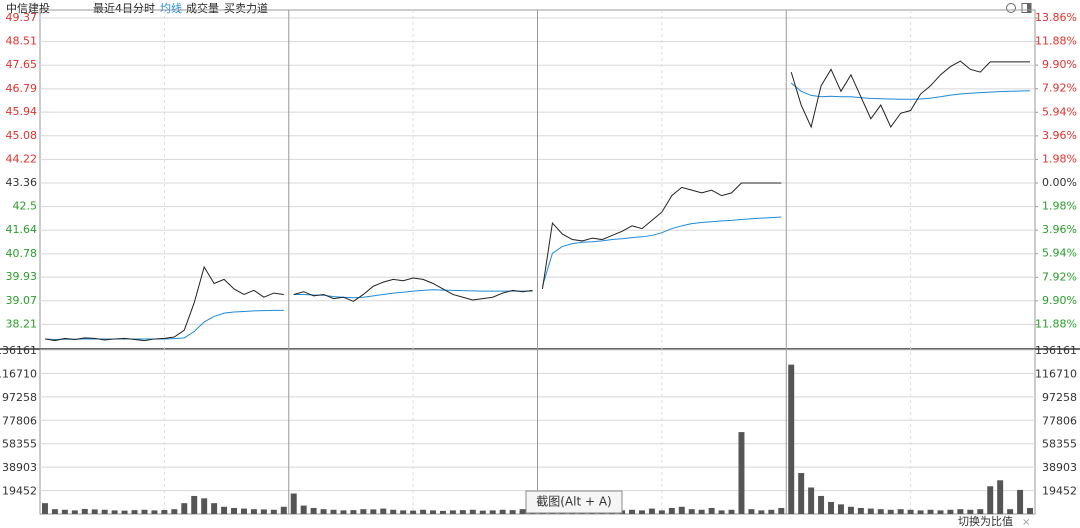 The width and height of the screenshot is (1080, 528). Describe the element at coordinates (1059, 444) in the screenshot. I see `volume-tick-label-right: 58355` at that location.